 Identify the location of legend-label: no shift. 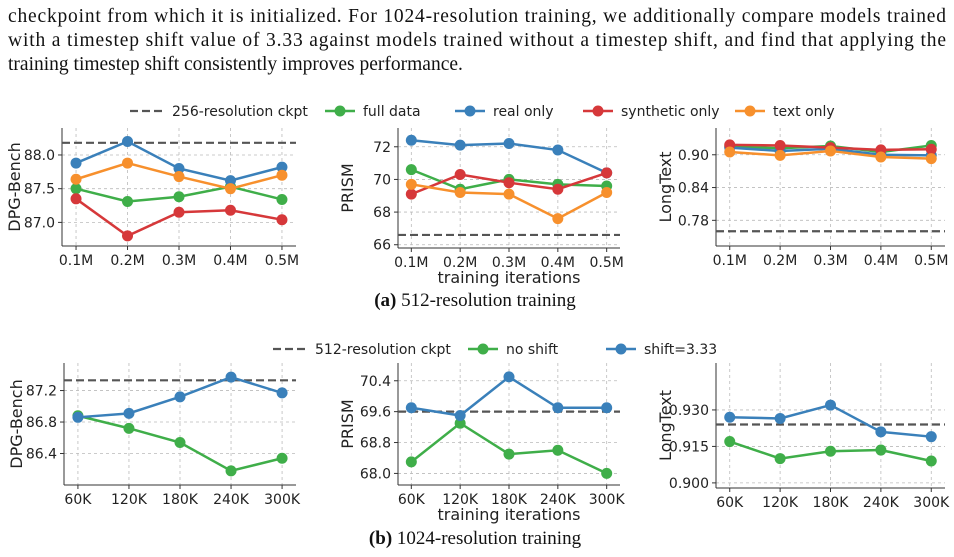
(532, 350).